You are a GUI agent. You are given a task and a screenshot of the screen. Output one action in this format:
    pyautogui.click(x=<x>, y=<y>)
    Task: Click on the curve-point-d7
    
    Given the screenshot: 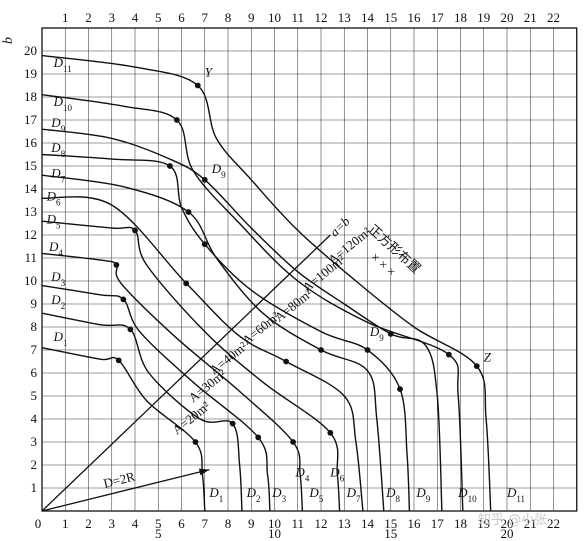 What is the action you would take?
    pyautogui.click(x=188, y=212)
    